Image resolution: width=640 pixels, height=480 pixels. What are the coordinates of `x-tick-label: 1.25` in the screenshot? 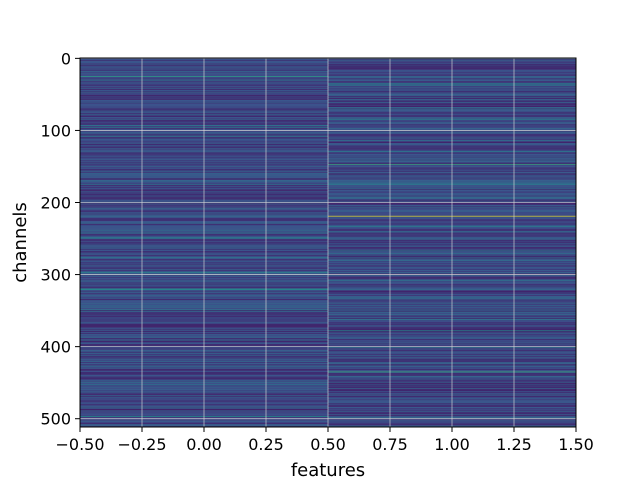 It's located at (514, 444).